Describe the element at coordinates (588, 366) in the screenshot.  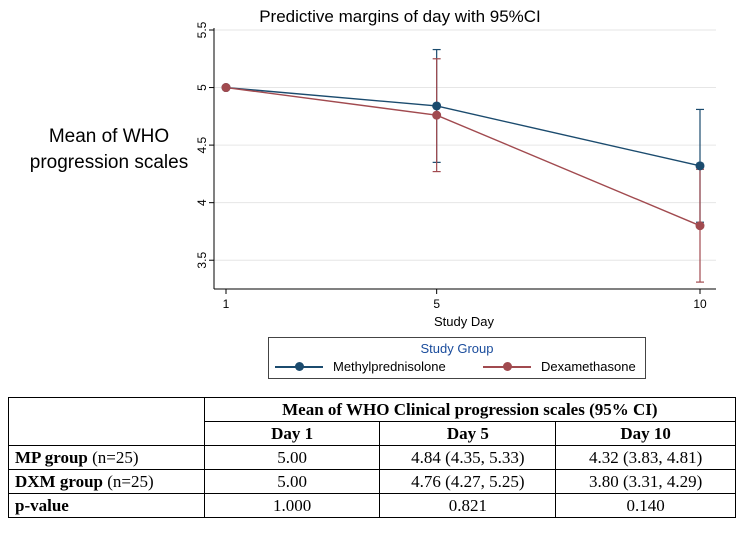
I see `legend-label-dexamethasone: Dexamethasone` at that location.